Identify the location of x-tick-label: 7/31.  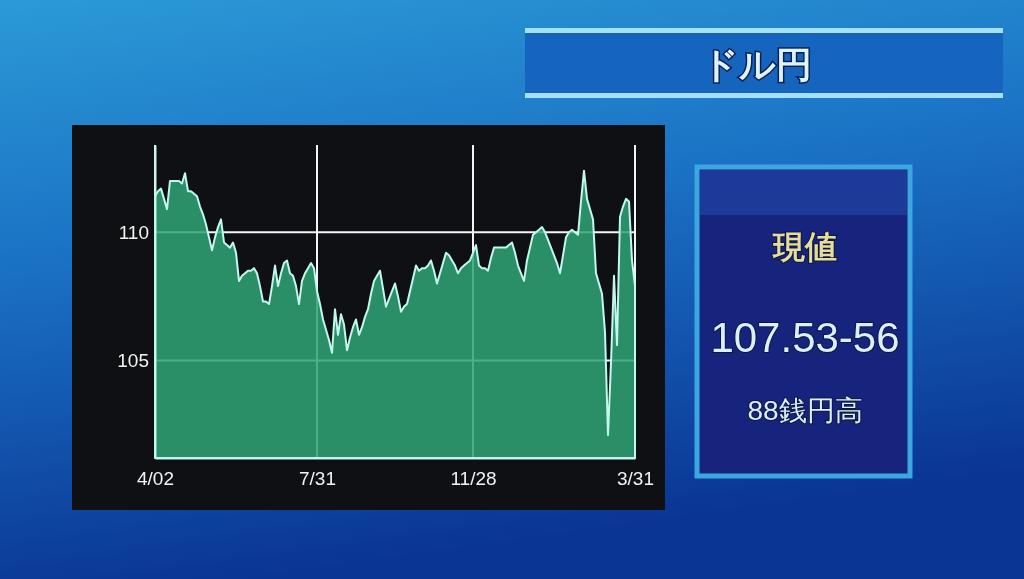
(317, 479).